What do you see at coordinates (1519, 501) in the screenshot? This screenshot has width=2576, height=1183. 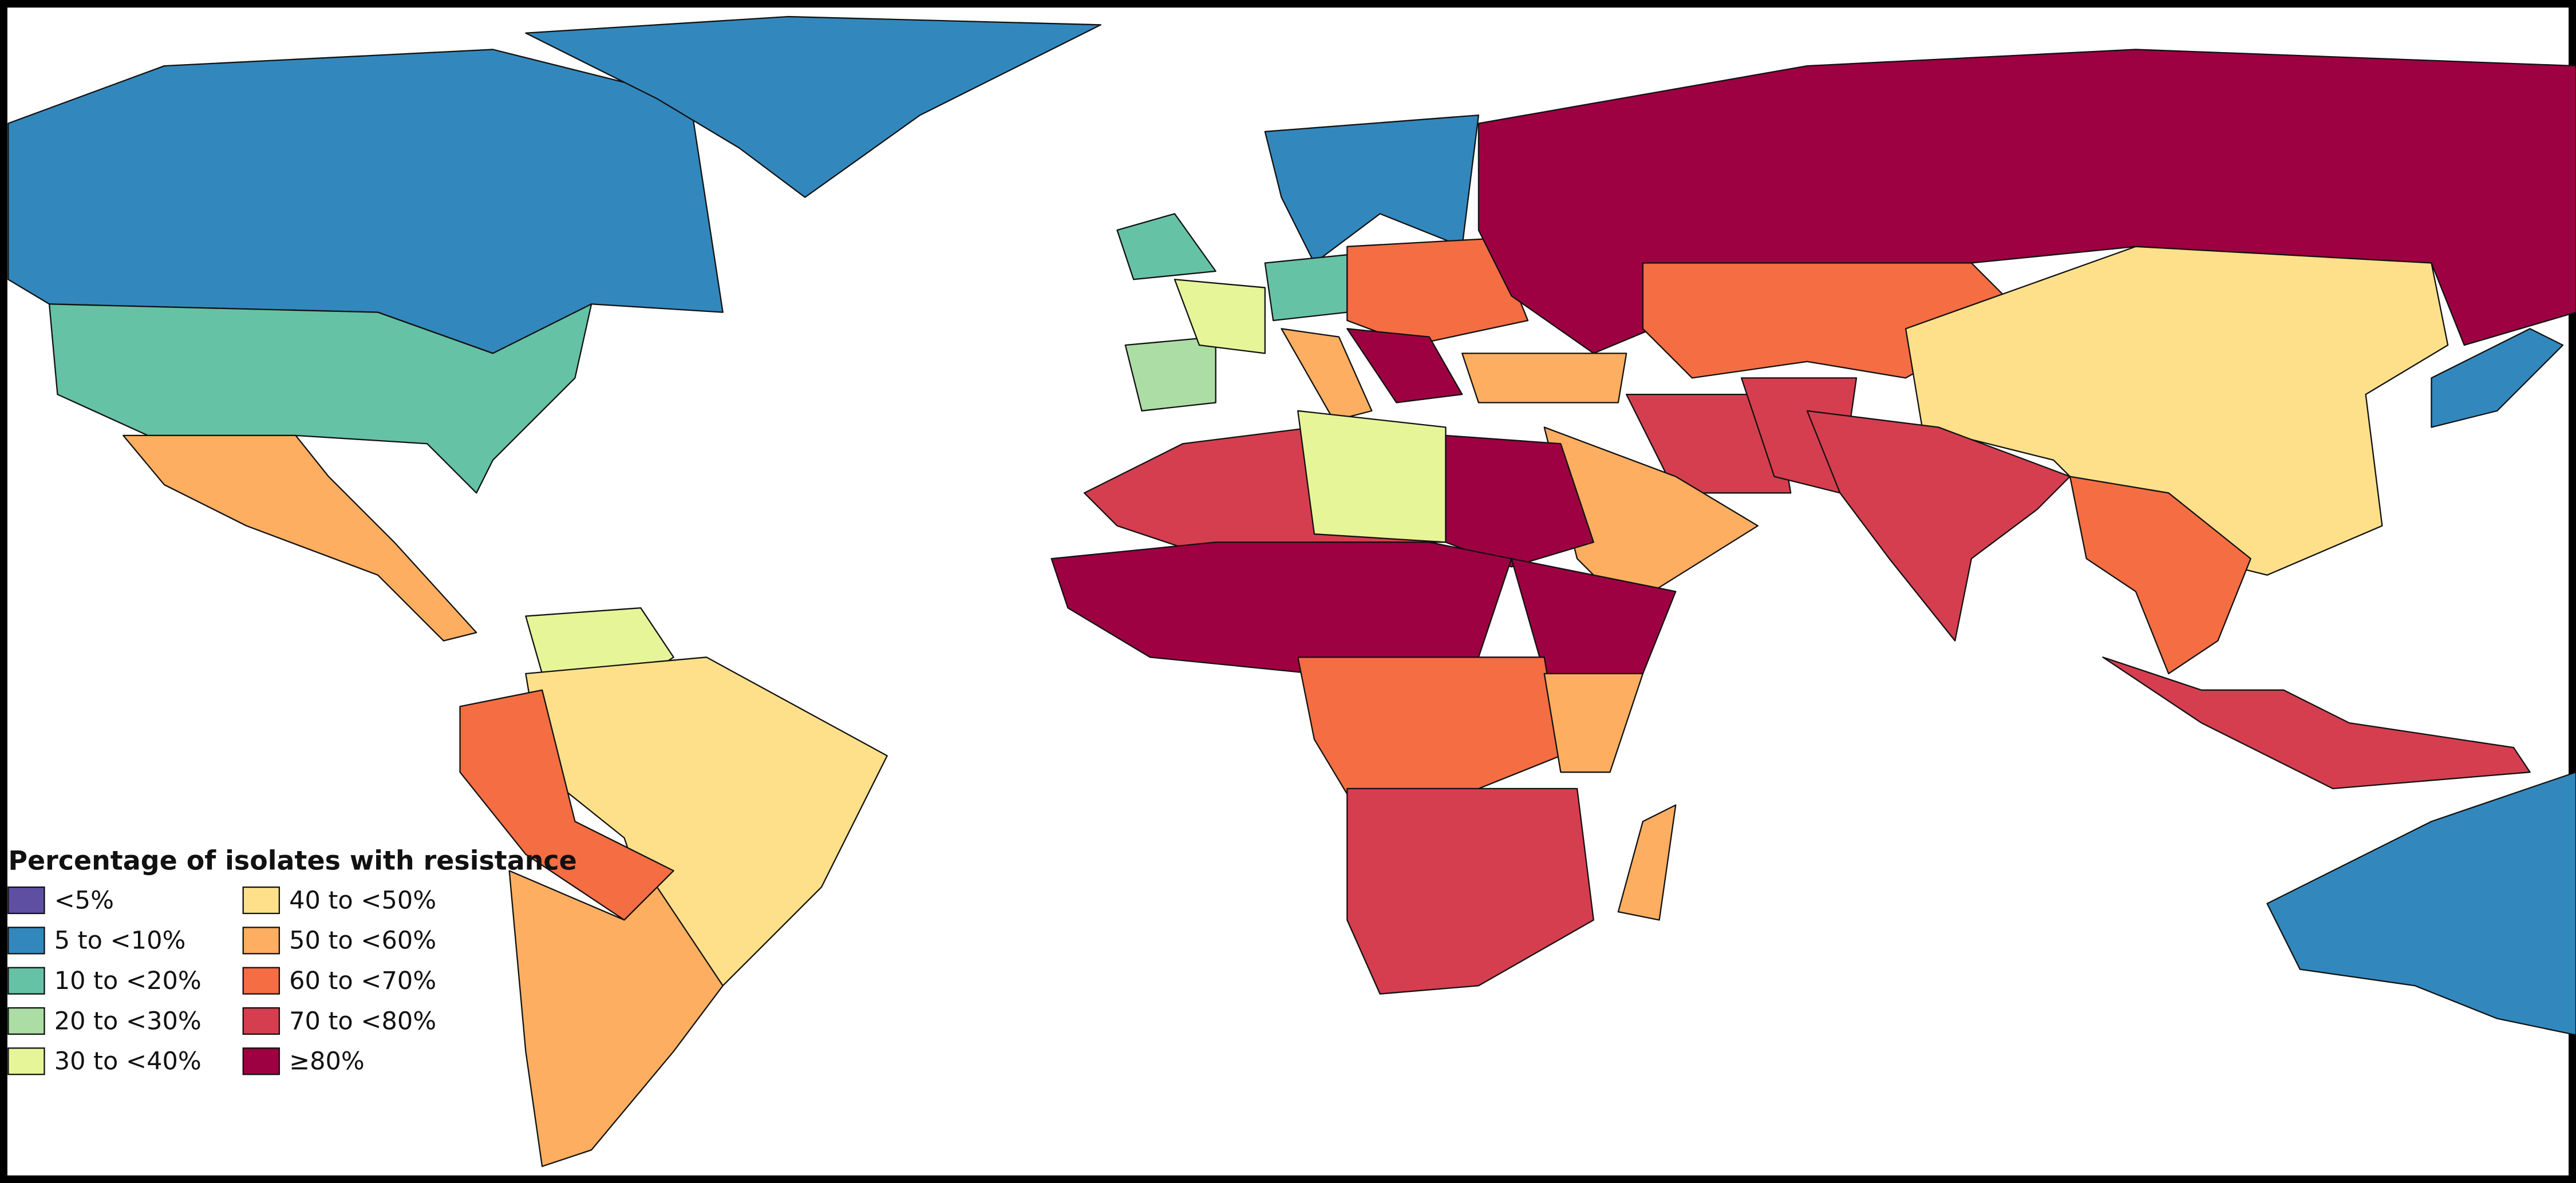 I see `egypt-sudan` at bounding box center [1519, 501].